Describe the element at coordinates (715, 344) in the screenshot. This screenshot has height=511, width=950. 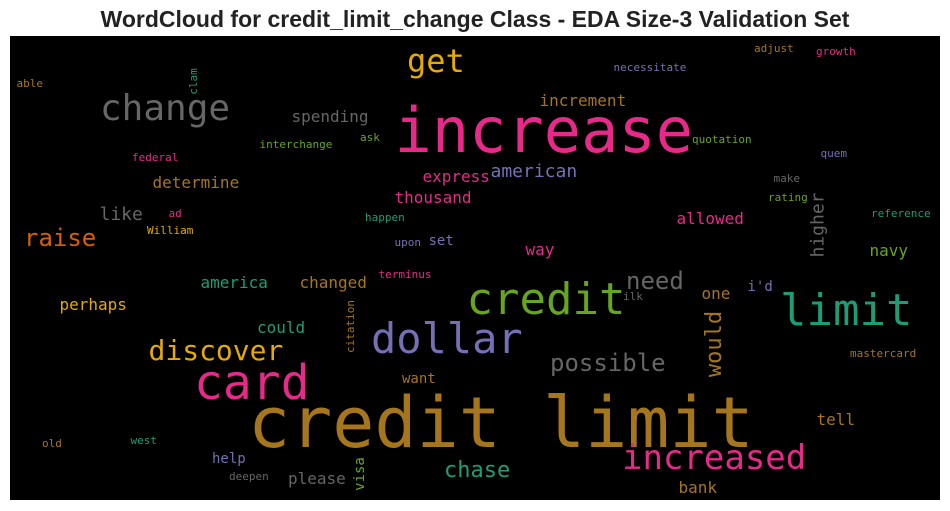
I see `word-would: would` at that location.